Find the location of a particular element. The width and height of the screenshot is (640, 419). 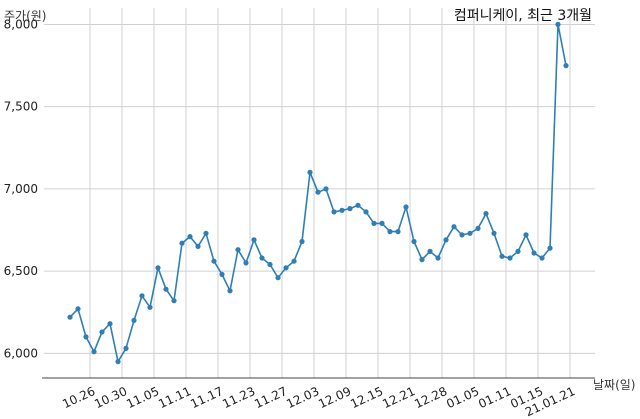

x-axis-label: 날짜(일) is located at coordinates (614, 385).